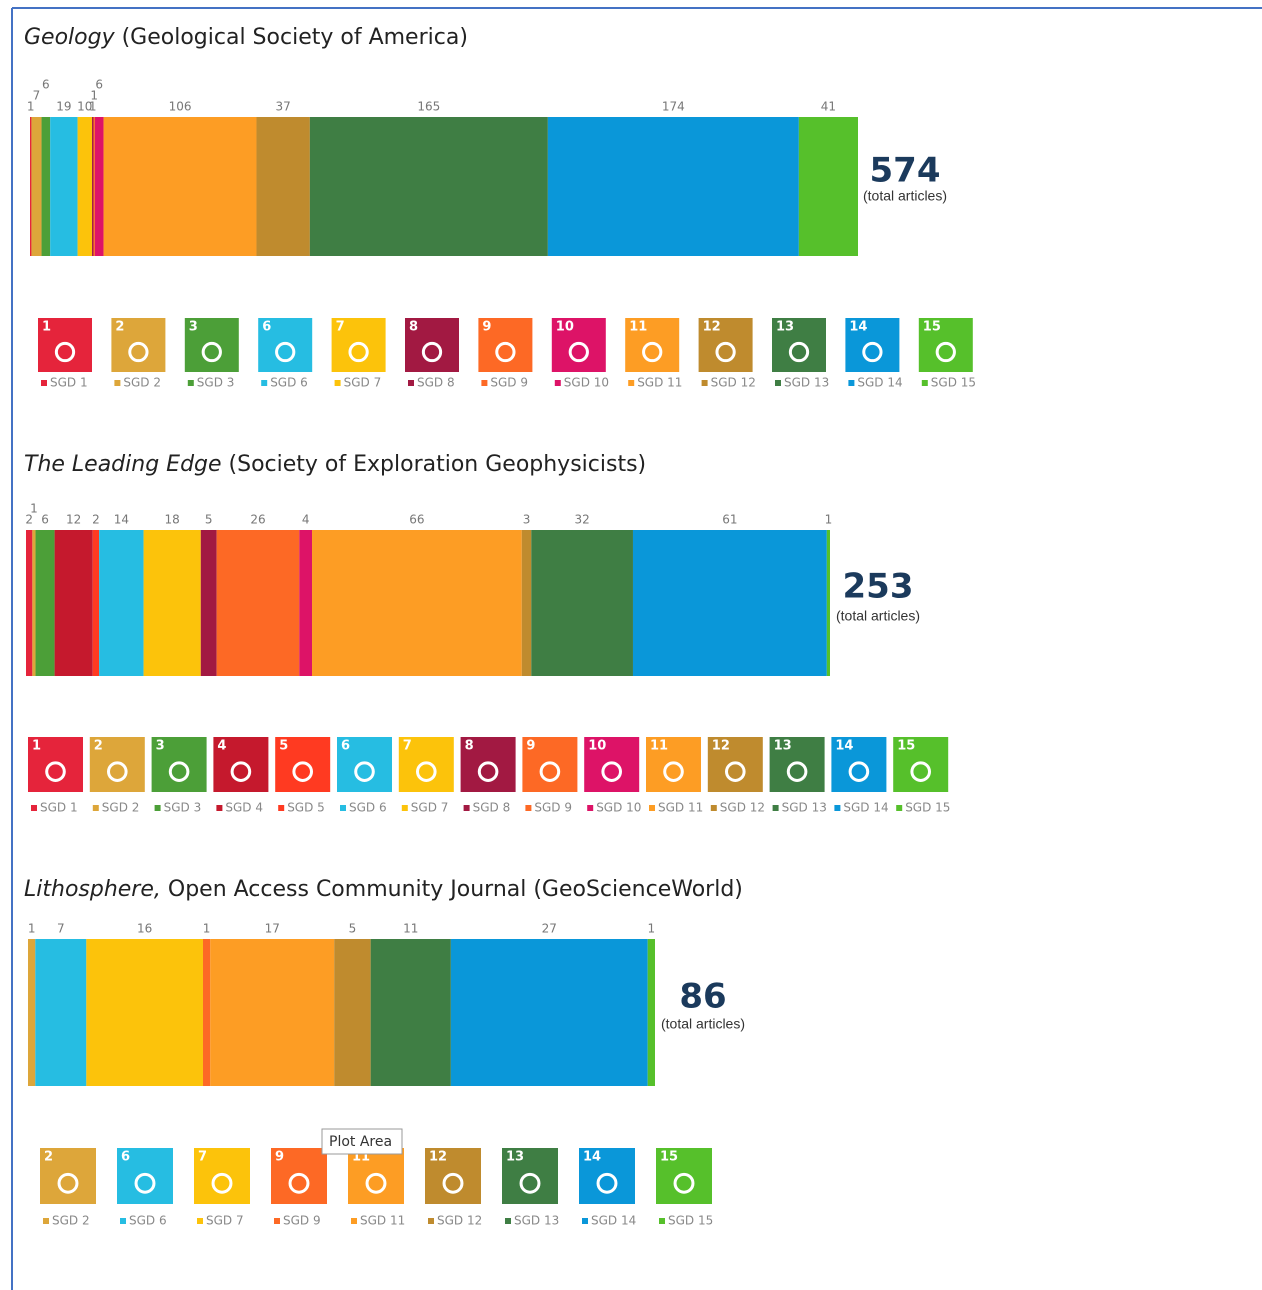 The image size is (1262, 1290). I want to click on sdg-icon-number: 1, so click(46, 327).